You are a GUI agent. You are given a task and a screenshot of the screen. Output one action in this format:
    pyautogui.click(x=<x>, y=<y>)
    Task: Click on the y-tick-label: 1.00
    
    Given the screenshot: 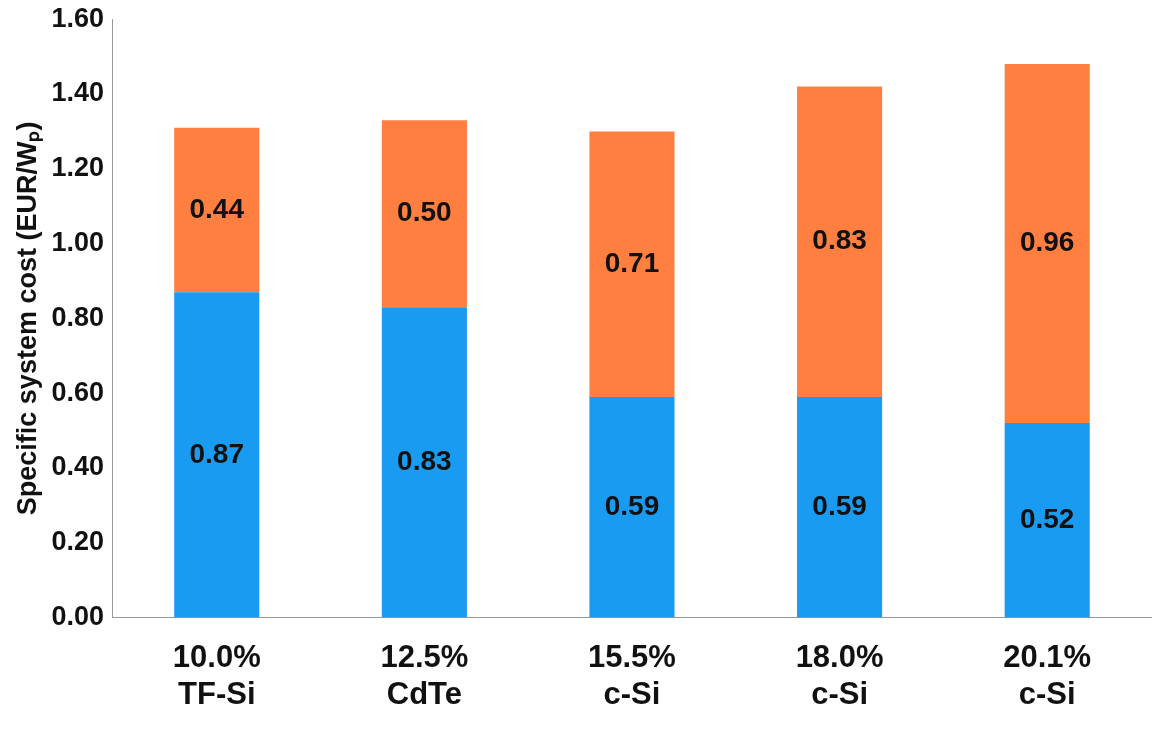 What is the action you would take?
    pyautogui.click(x=77, y=242)
    